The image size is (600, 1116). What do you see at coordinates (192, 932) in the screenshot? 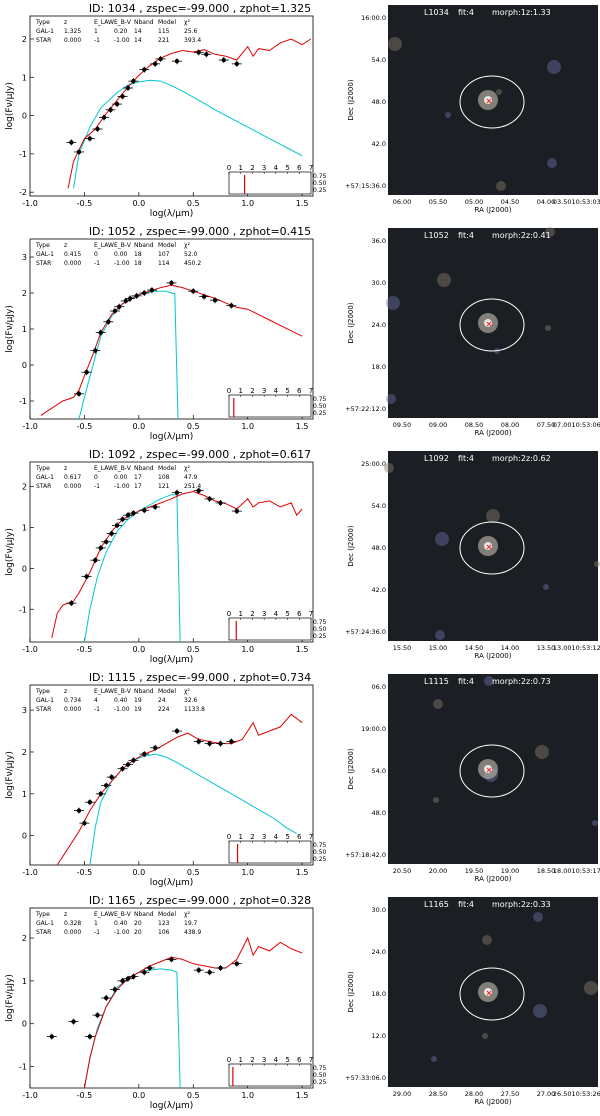
I see `table-cell: 438.9` at bounding box center [192, 932].